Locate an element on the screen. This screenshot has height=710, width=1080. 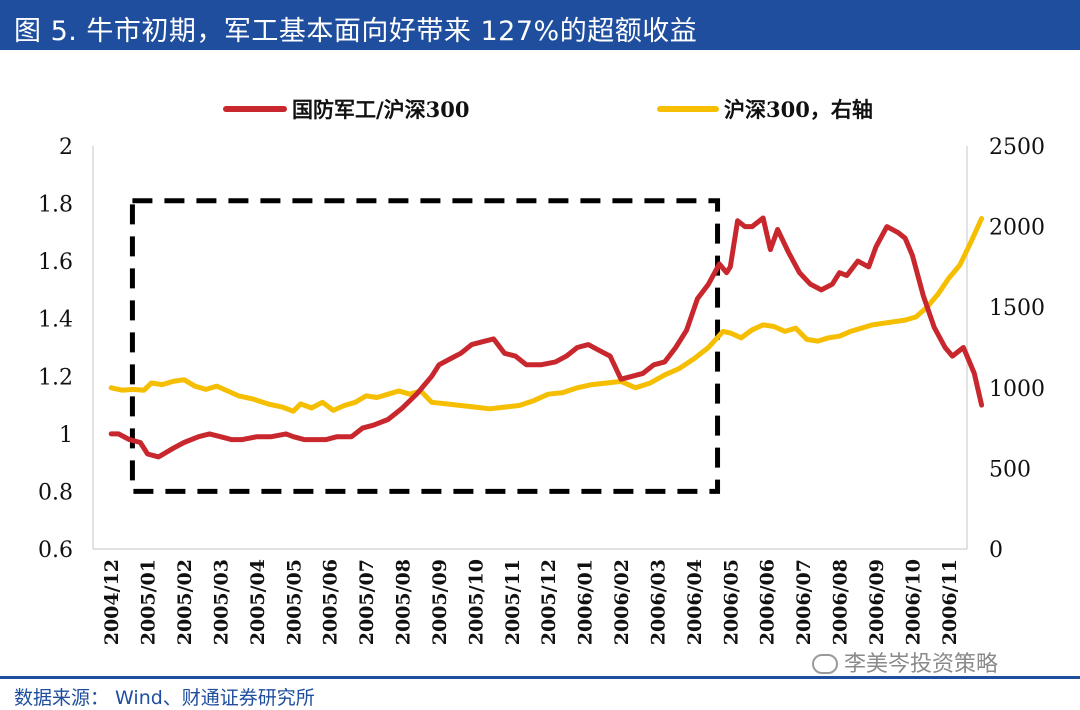
legend-label-defense: 国防军工/沪深300 is located at coordinates (381, 109).